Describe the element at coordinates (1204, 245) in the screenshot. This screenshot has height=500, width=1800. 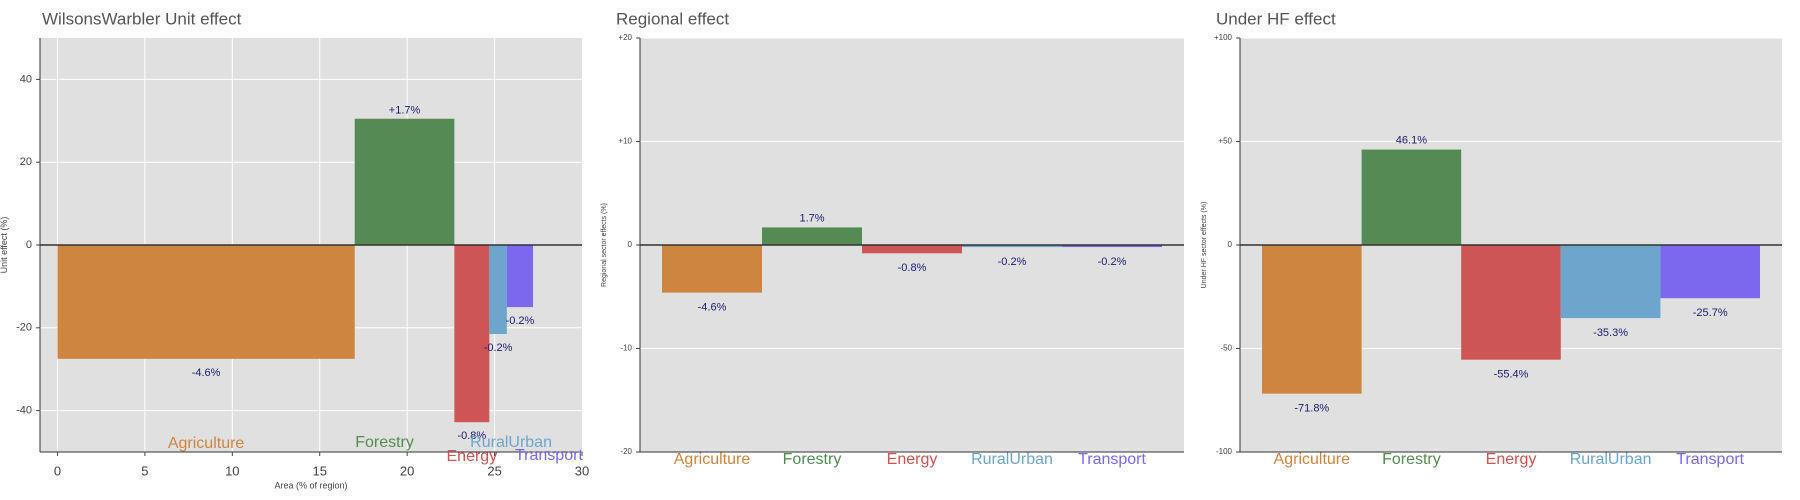
I see `y-axis-label: Under HF sector effects (%)` at that location.